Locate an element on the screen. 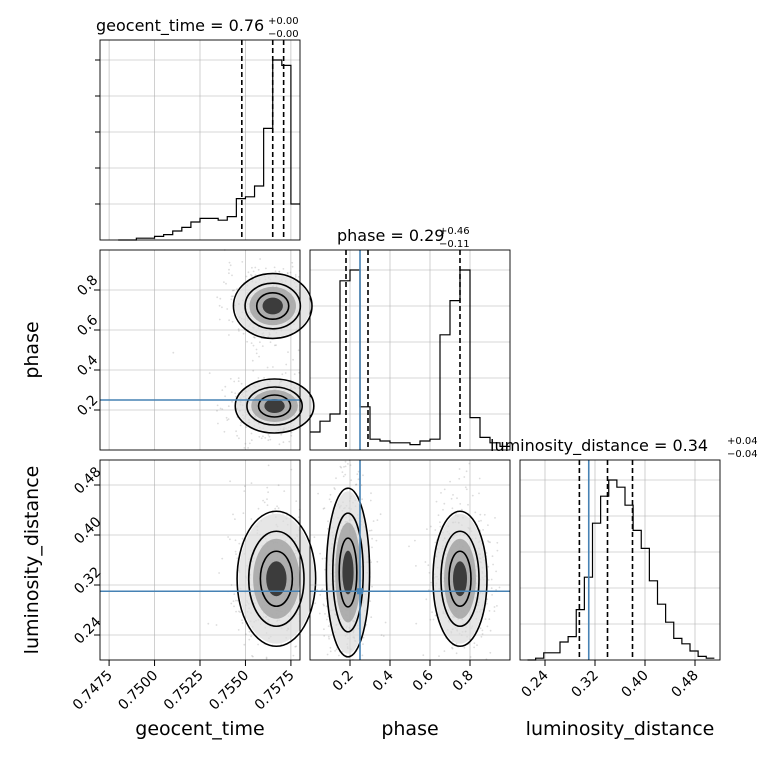  hist-step-phase is located at coordinates (410, 358).